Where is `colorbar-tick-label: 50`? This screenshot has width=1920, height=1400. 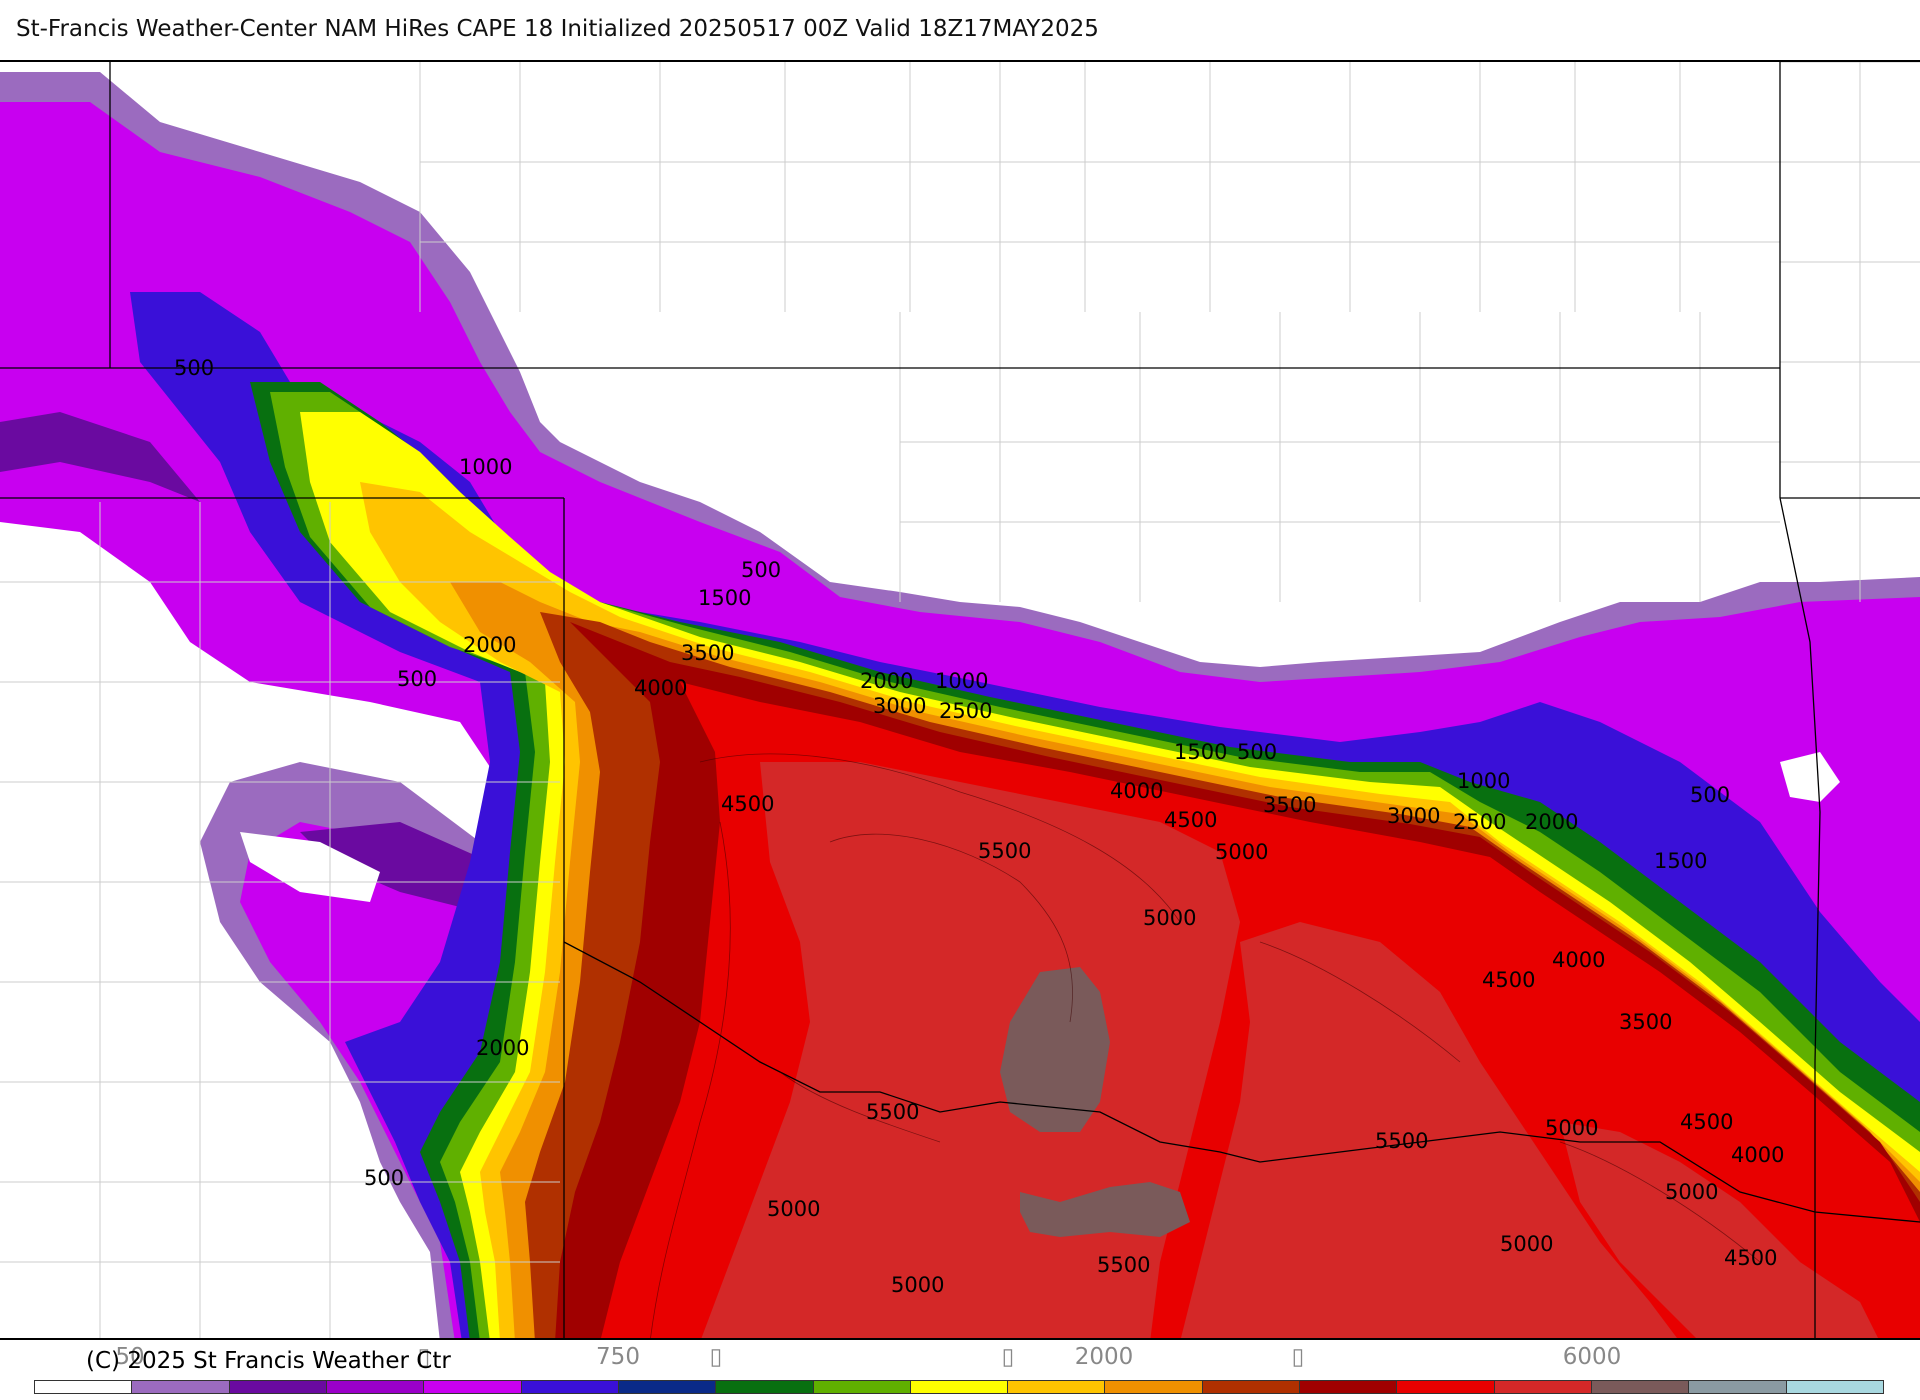
colorbar-tick-label: 50 is located at coordinates (130, 1357).